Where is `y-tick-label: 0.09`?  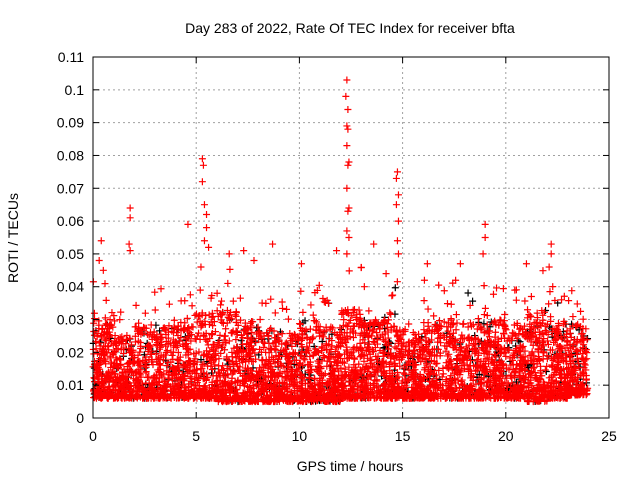
y-tick-label: 0.09 is located at coordinates (70, 123).